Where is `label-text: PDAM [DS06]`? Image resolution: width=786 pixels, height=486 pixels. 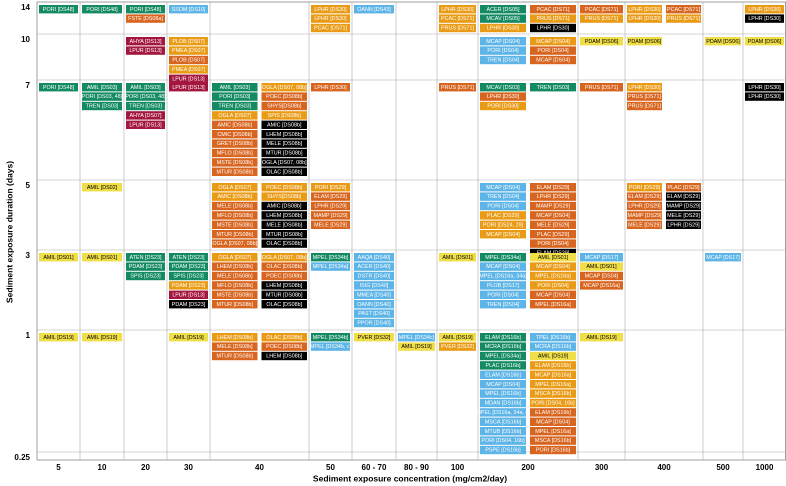 label-text: PDAM [DS06] is located at coordinates (723, 42).